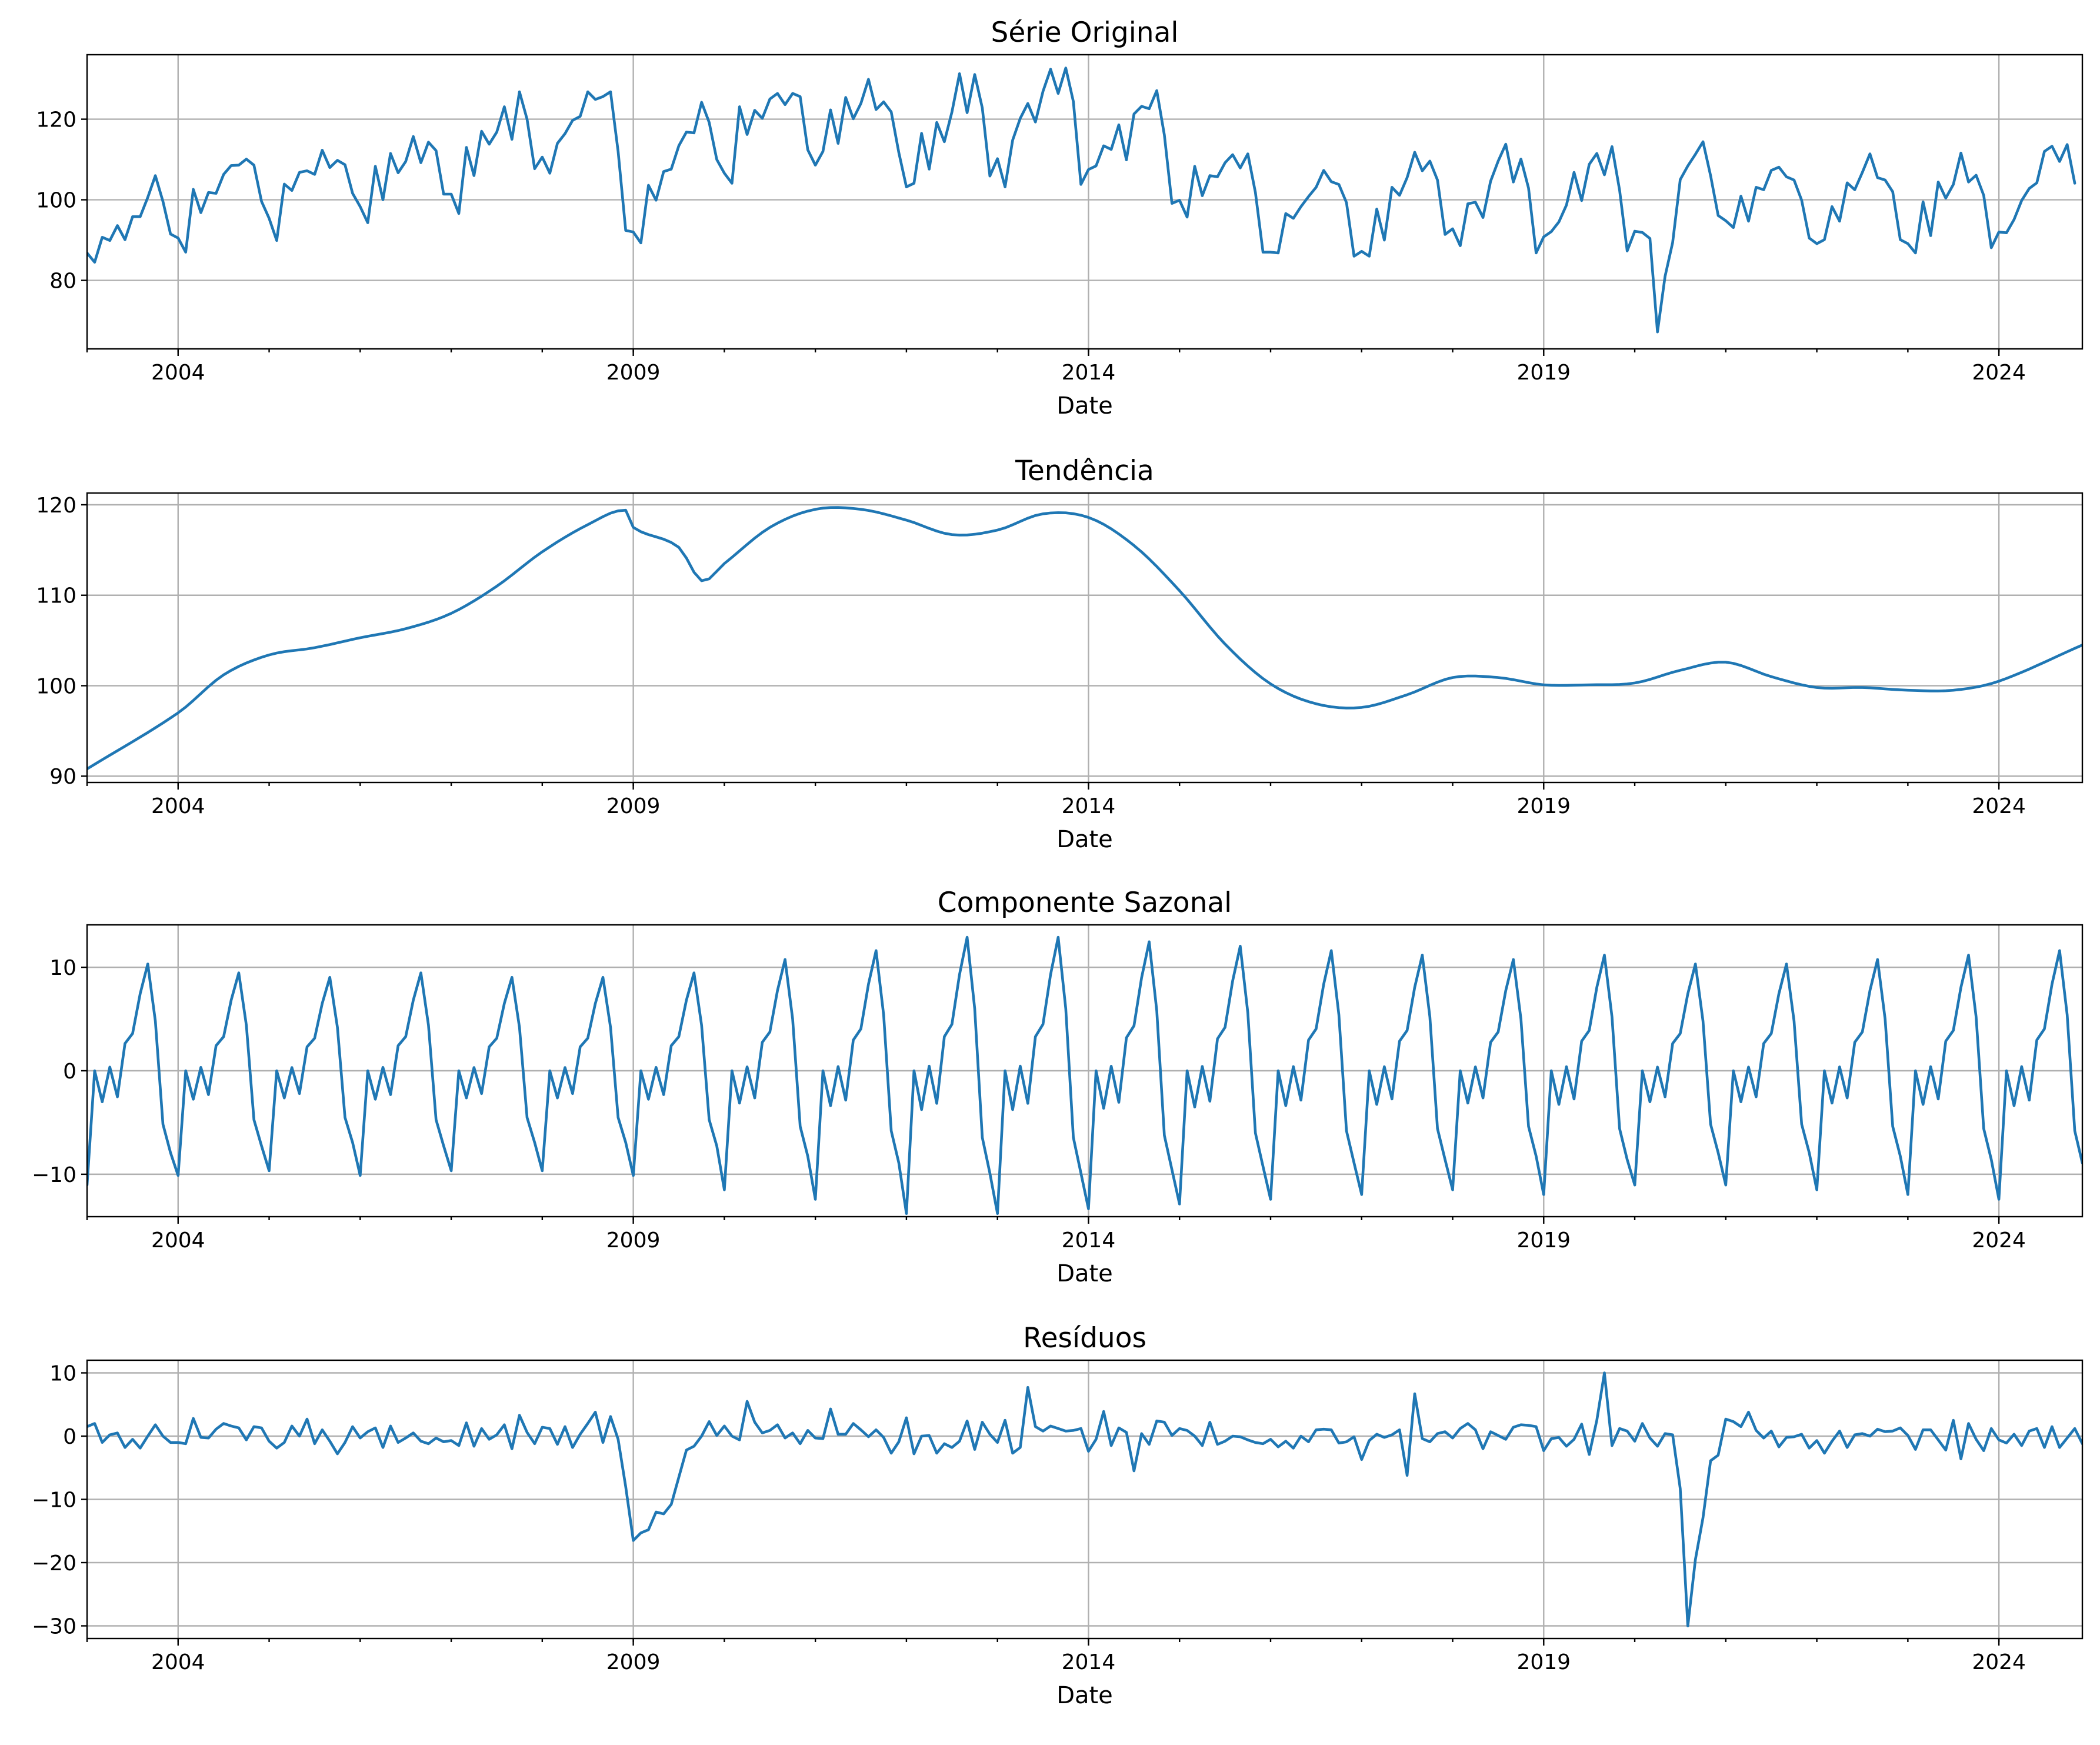 Image resolution: width=2100 pixels, height=1745 pixels. I want to click on panel-title: Resíduos, so click(1084, 1338).